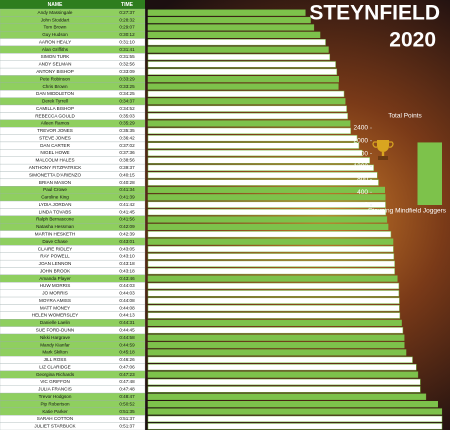 This screenshot has width=450, height=435. Describe the element at coordinates (361, 153) in the screenshot. I see `y-tick-label: 1600` at that location.